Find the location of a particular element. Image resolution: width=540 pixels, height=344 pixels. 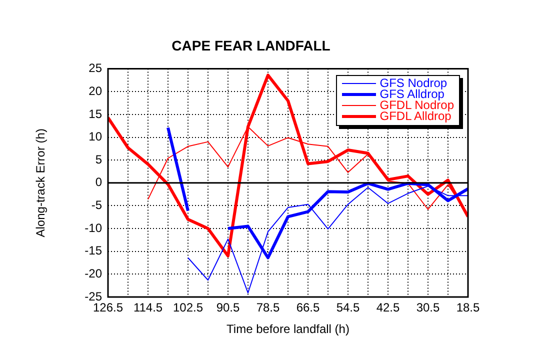

x-tick-label: 30.5 is located at coordinates (428, 307).